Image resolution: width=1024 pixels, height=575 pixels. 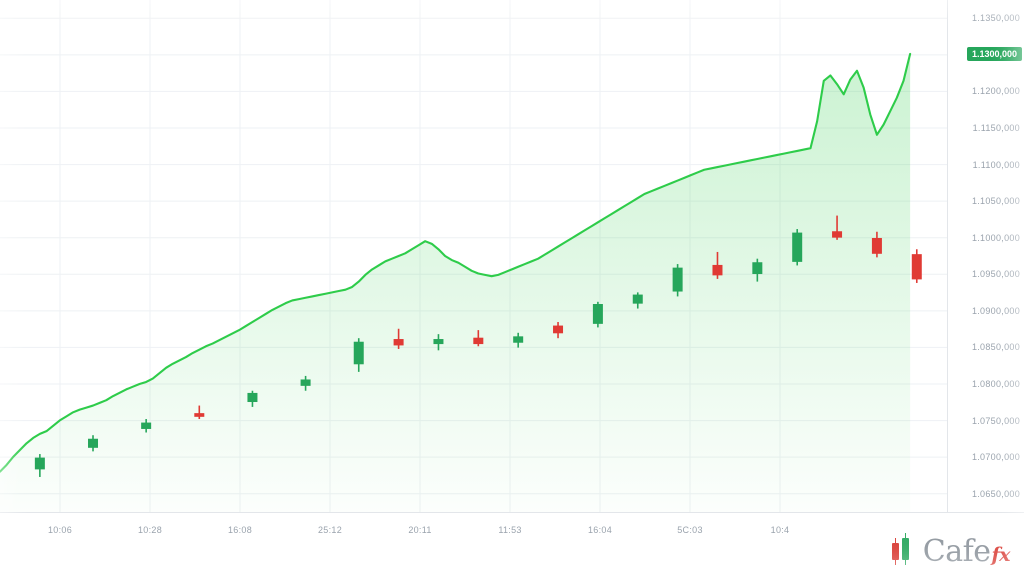 I want to click on watermark-suffix: fx, so click(x=1000, y=555).